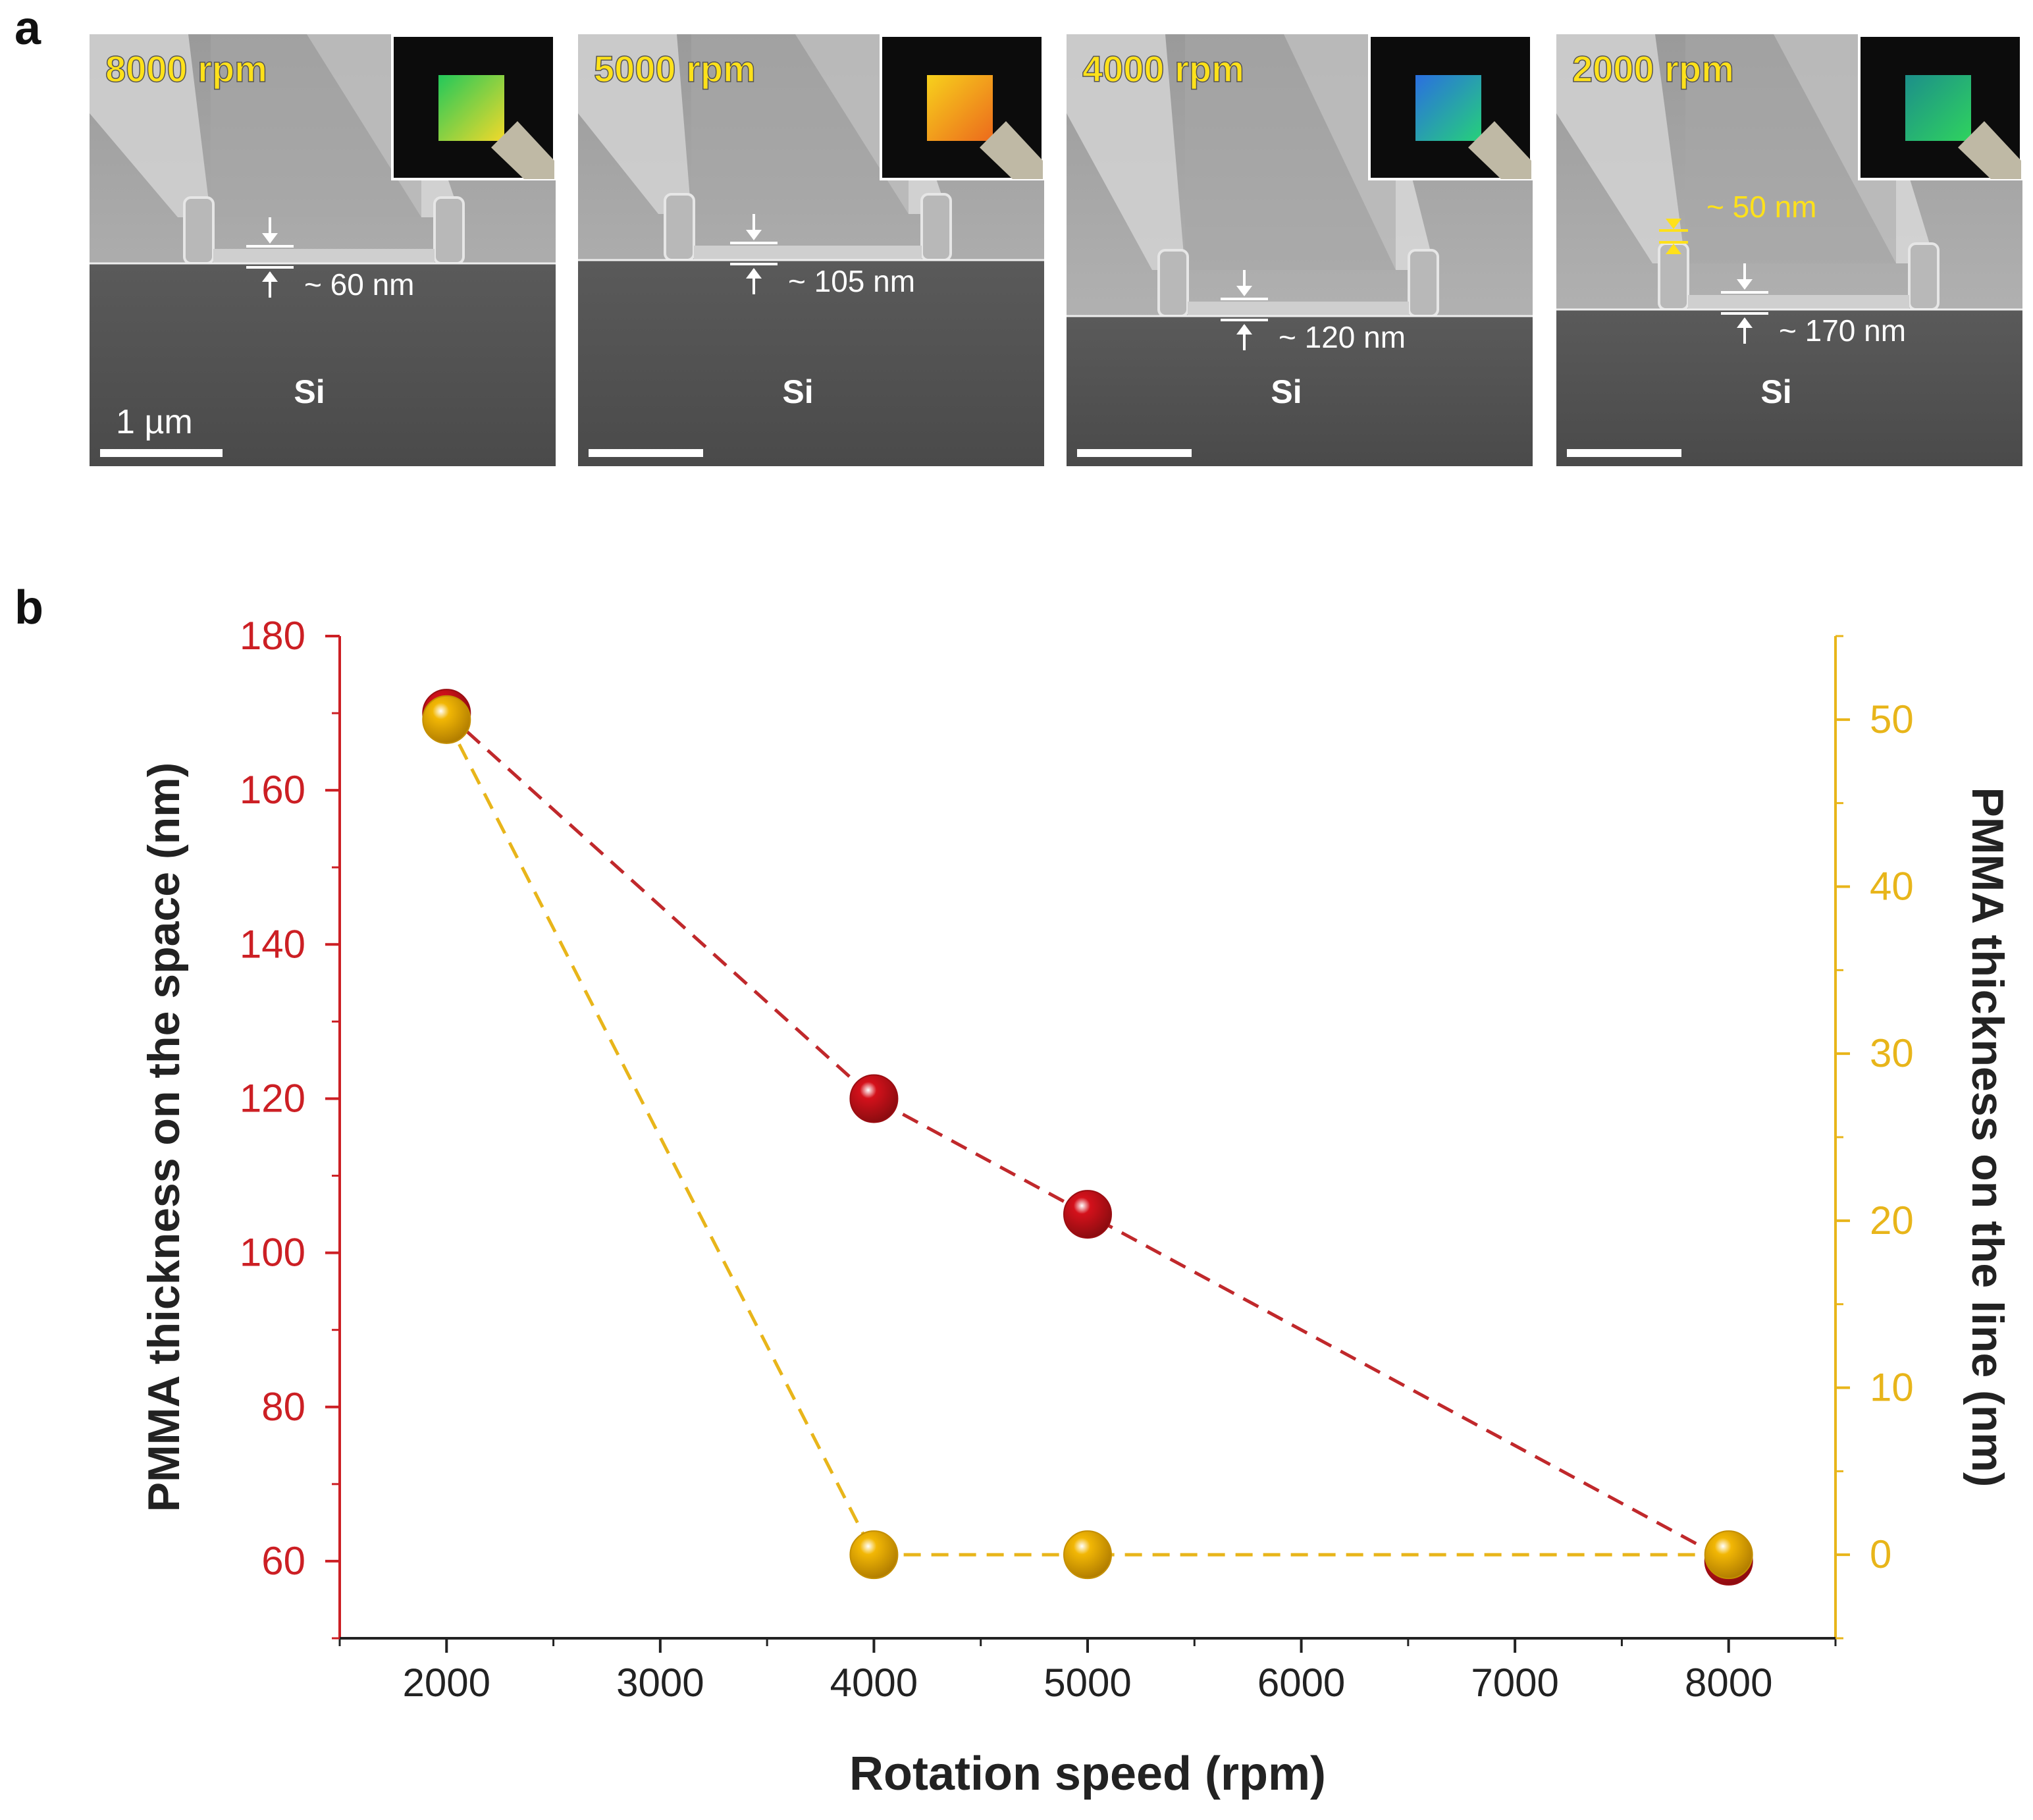 Image resolution: width=2033 pixels, height=1820 pixels. Describe the element at coordinates (1988, 1137) in the screenshot. I see `y-right-axis-label: PMMA thickness on the line (nm)` at that location.